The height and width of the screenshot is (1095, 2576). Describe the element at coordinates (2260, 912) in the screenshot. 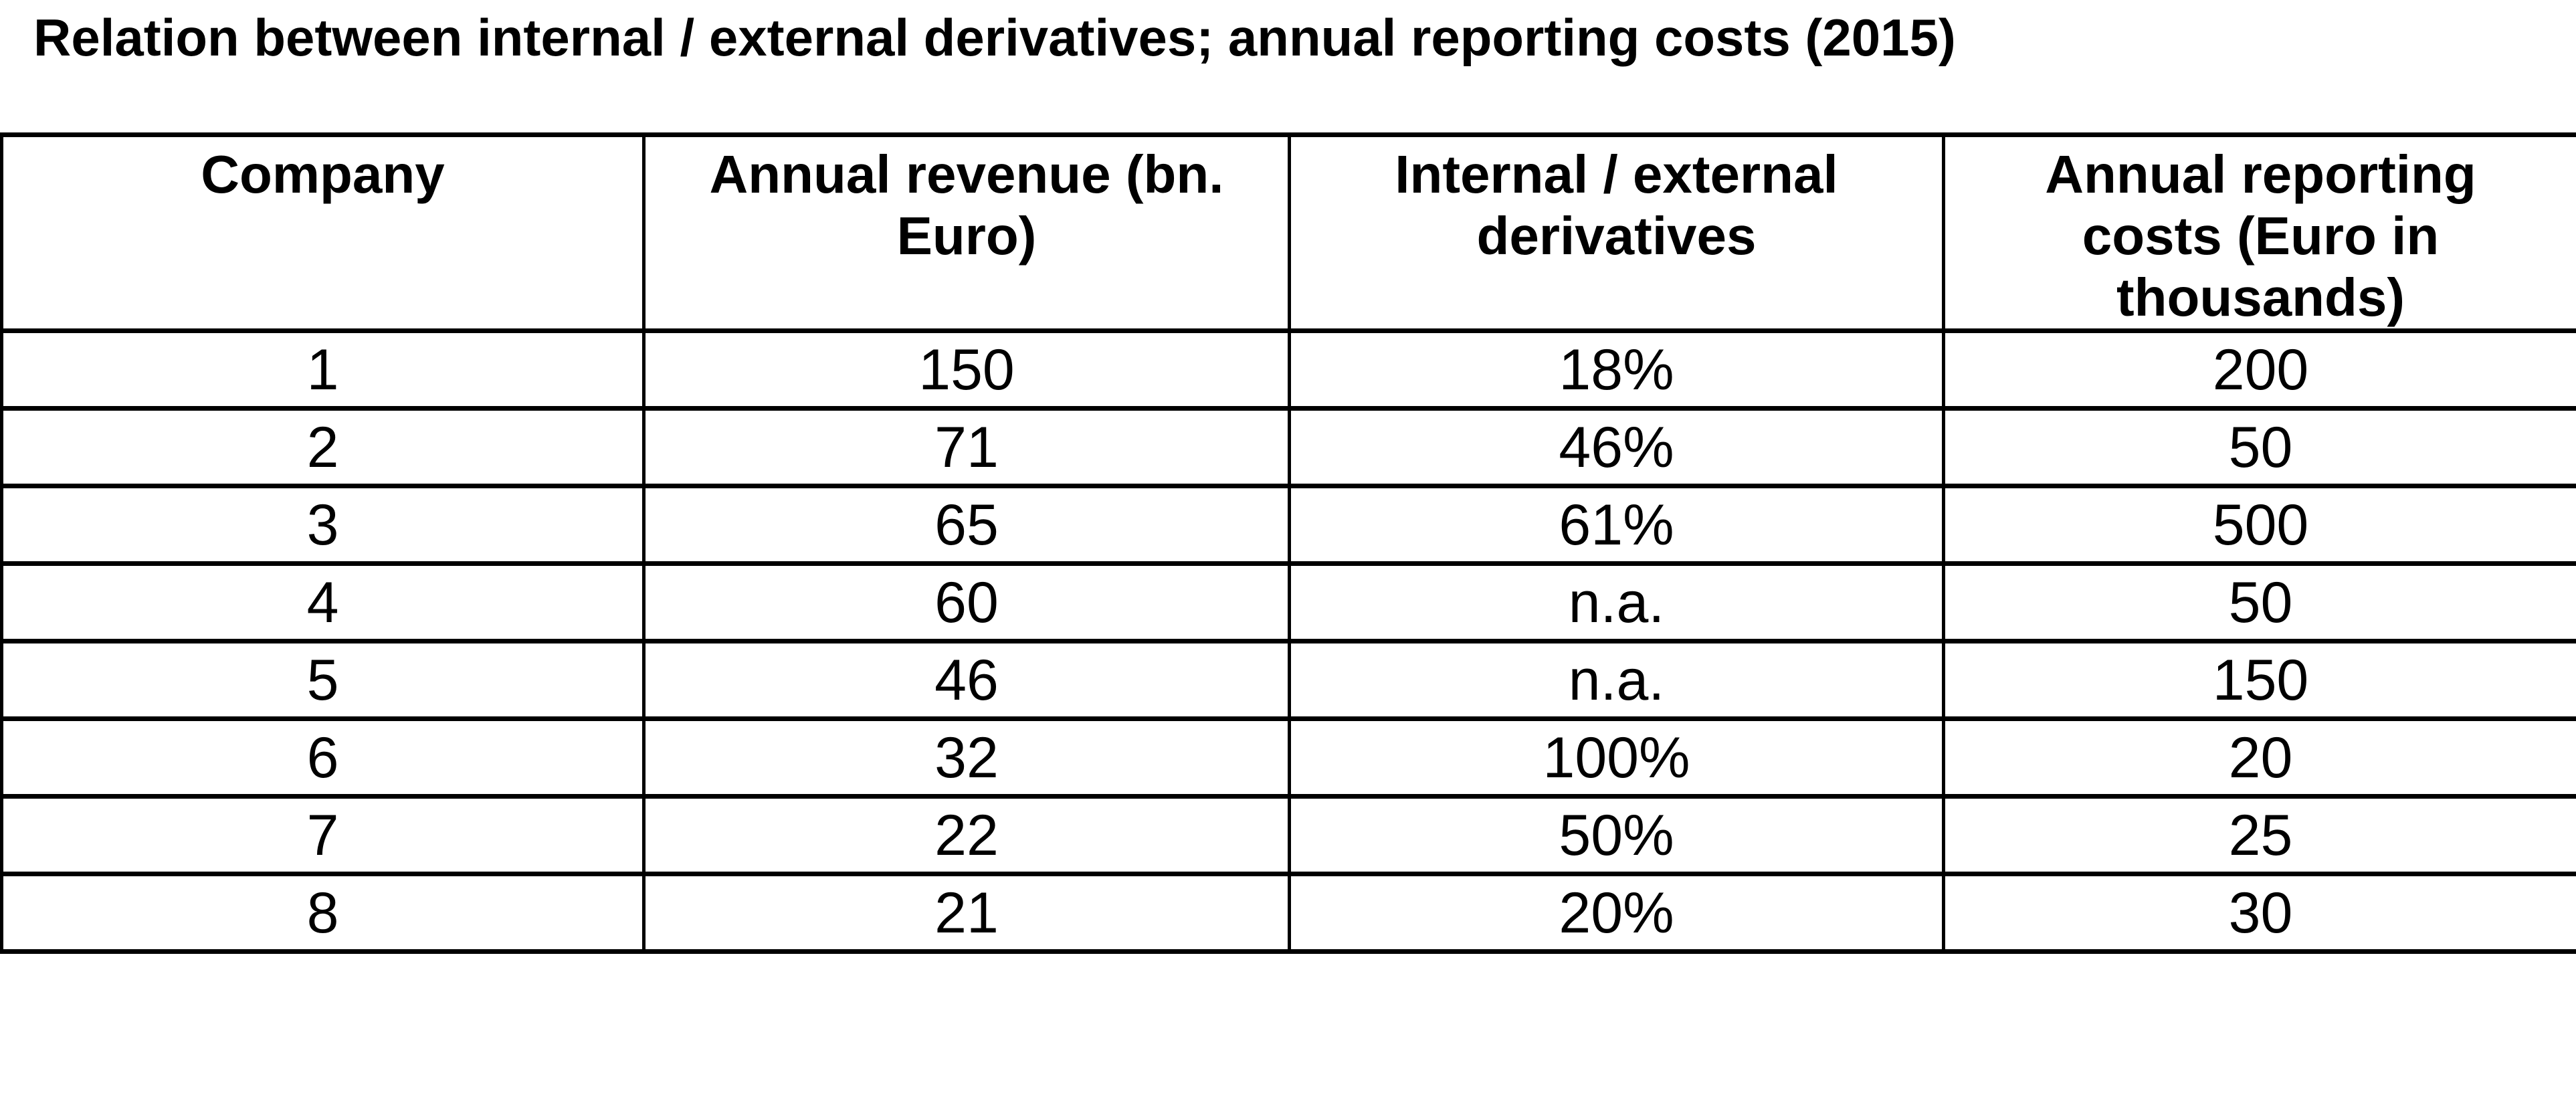

I see `table-cell-reporting-costs: 30` at that location.